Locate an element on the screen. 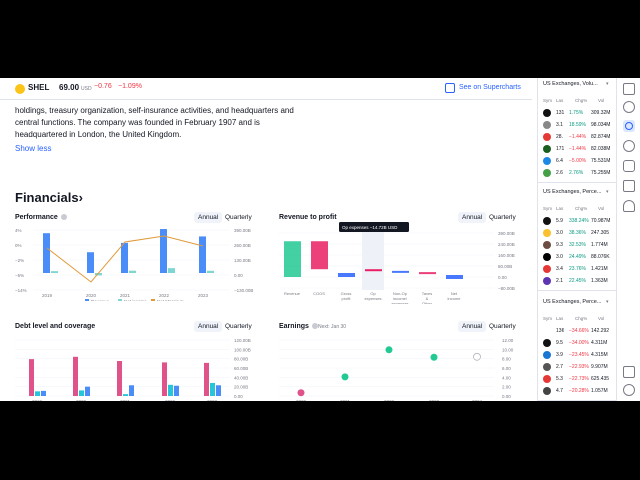 The width and height of the screenshot is (640, 480). watchlist-row: 2.7 −22.93% 9.907M is located at coordinates (577, 367).